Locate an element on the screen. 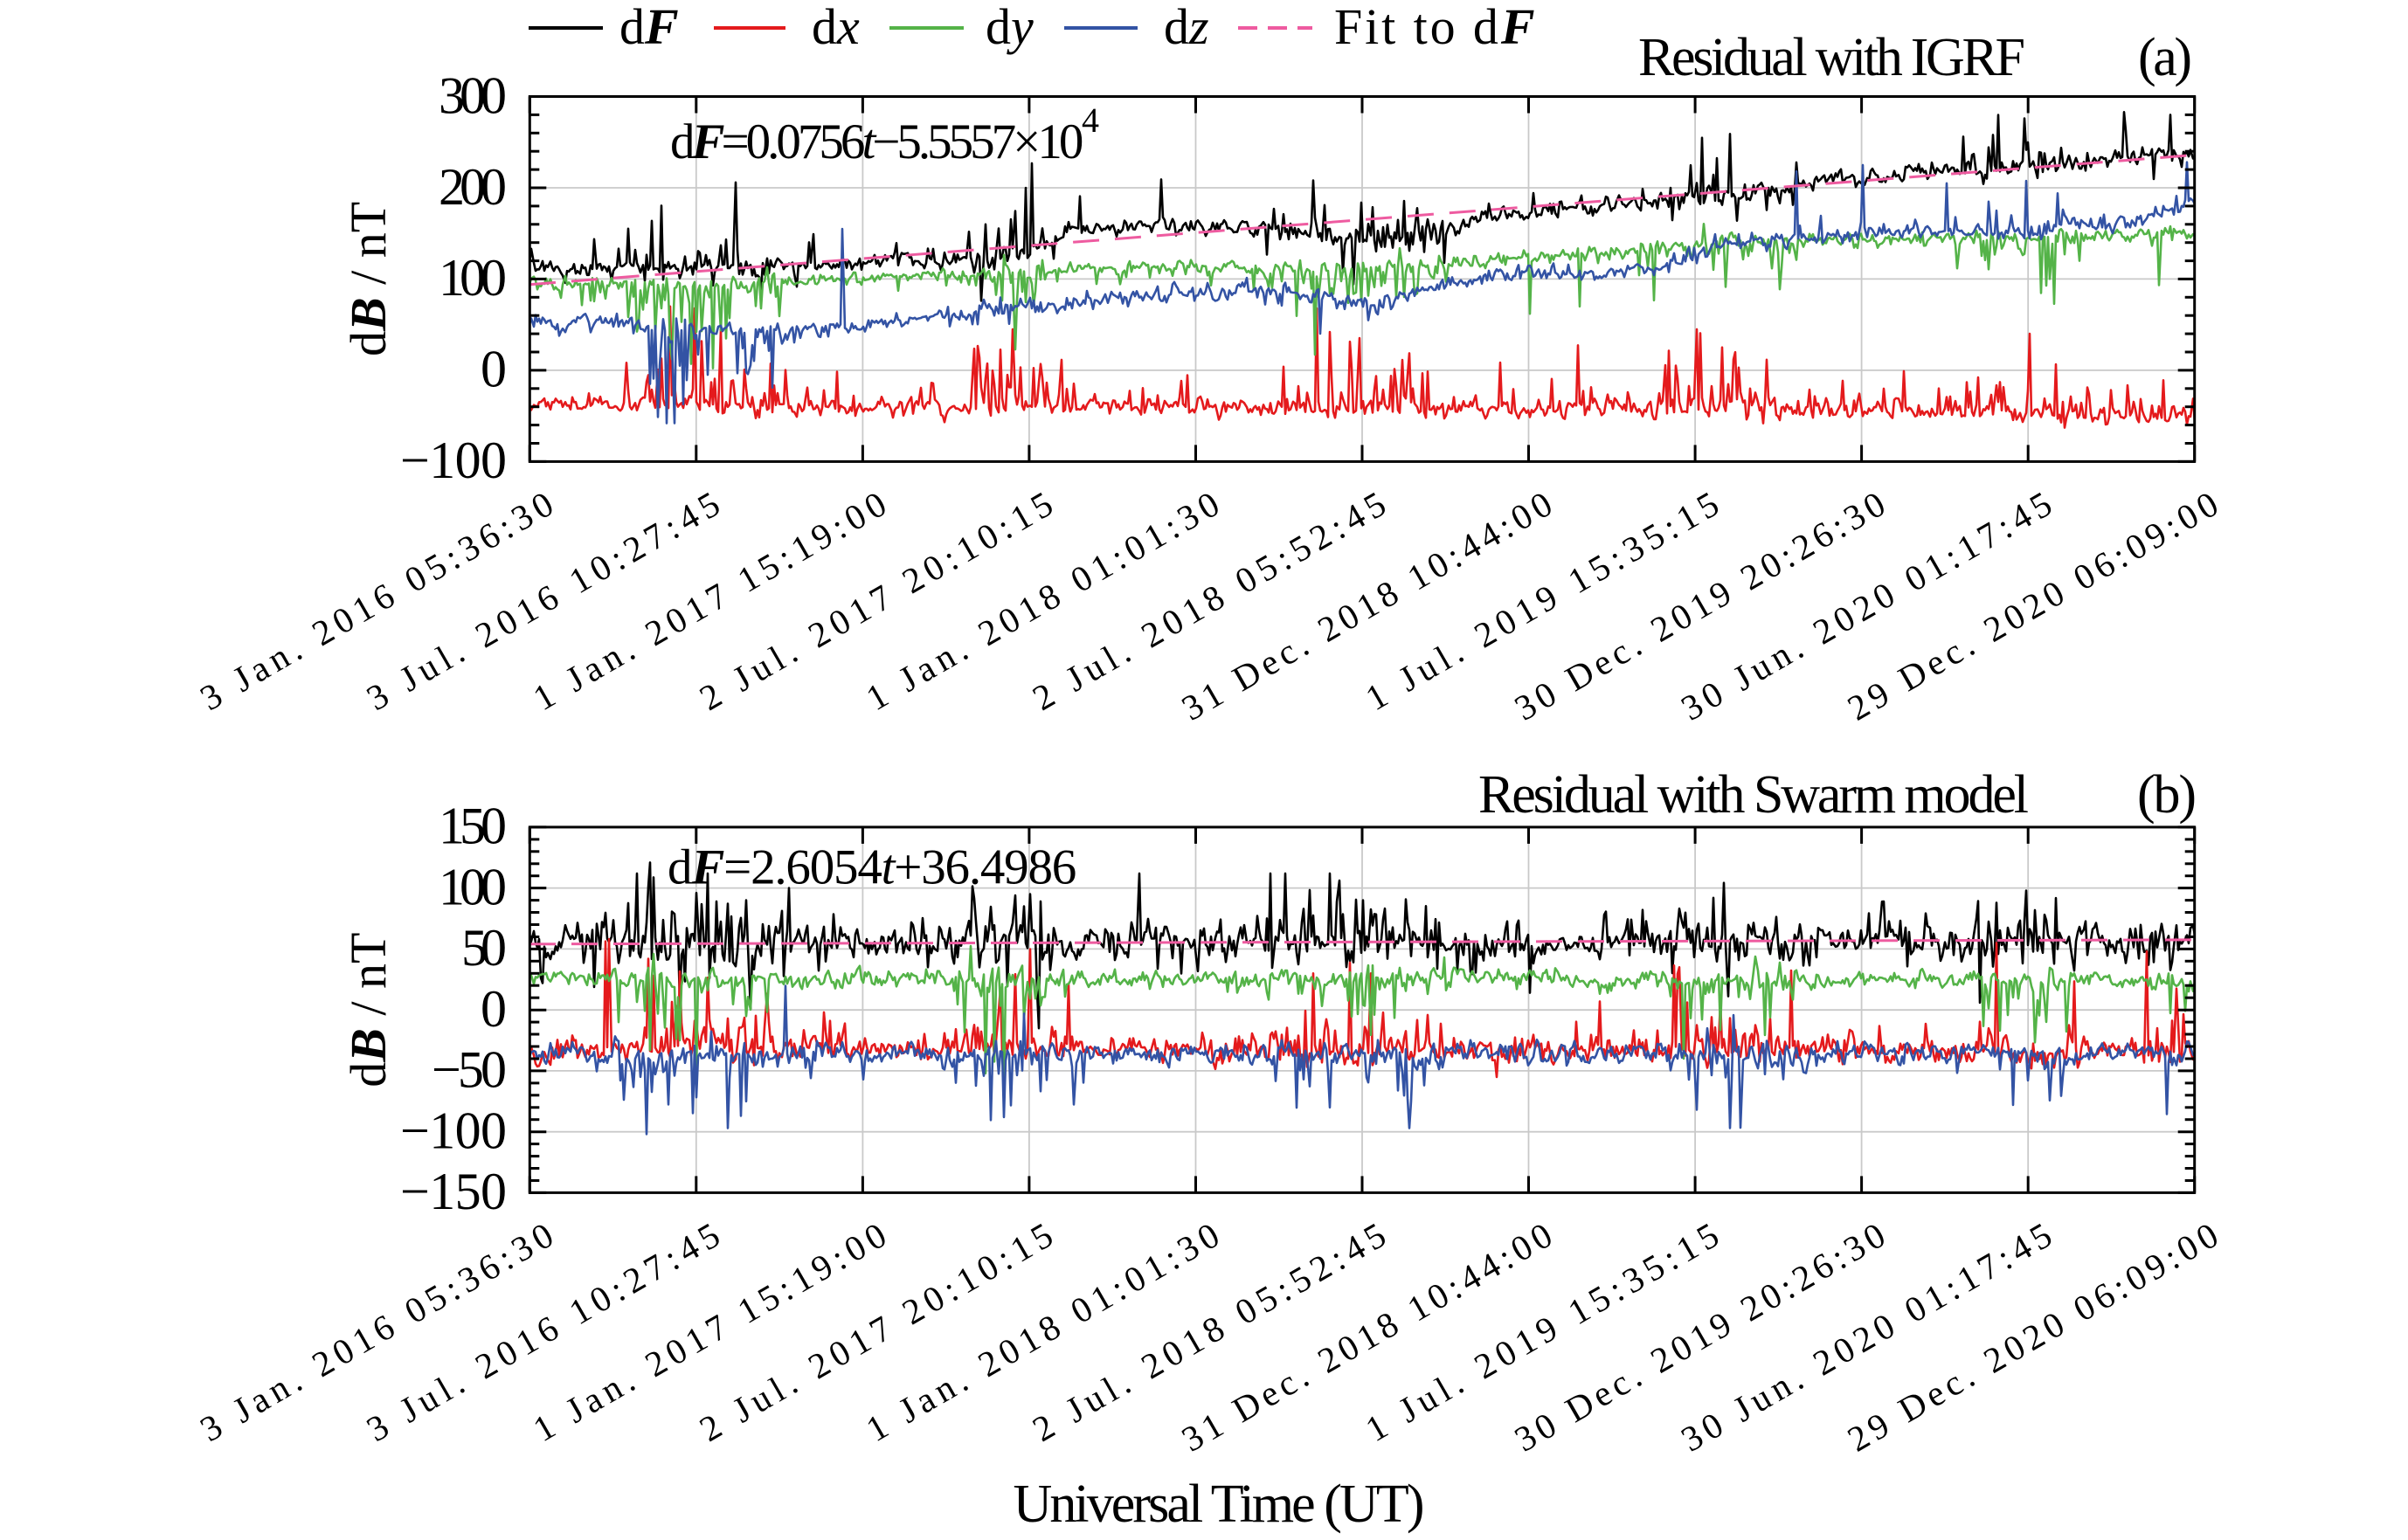 This screenshot has height=1540, width=2408. svg-text: 50 is located at coordinates (484, 948).